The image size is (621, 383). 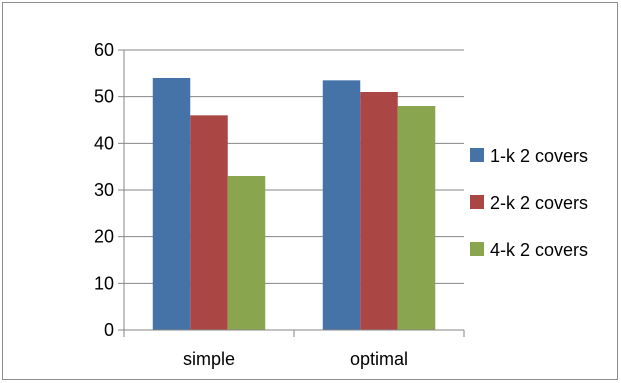 I want to click on y-tick-label: 30, so click(x=104, y=190).